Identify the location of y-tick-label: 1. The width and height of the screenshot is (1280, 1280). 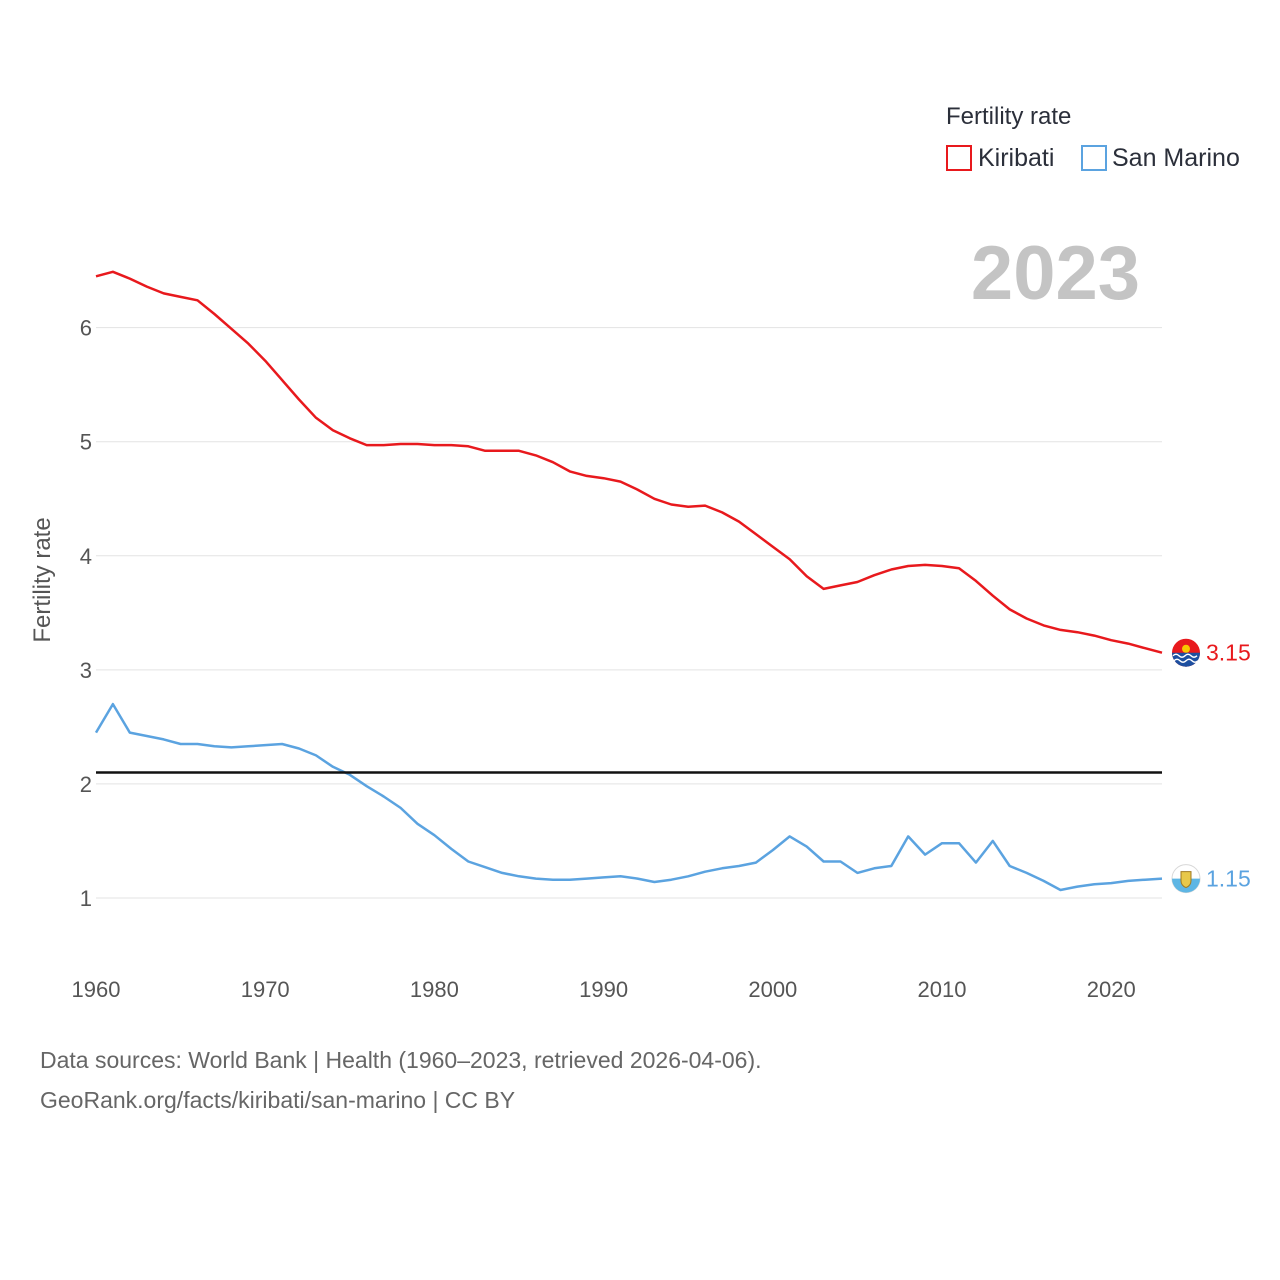
(86, 898).